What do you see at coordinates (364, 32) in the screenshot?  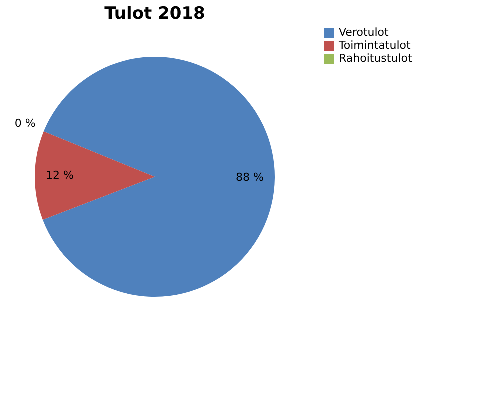 I see `legend-label: Verotulot` at bounding box center [364, 32].